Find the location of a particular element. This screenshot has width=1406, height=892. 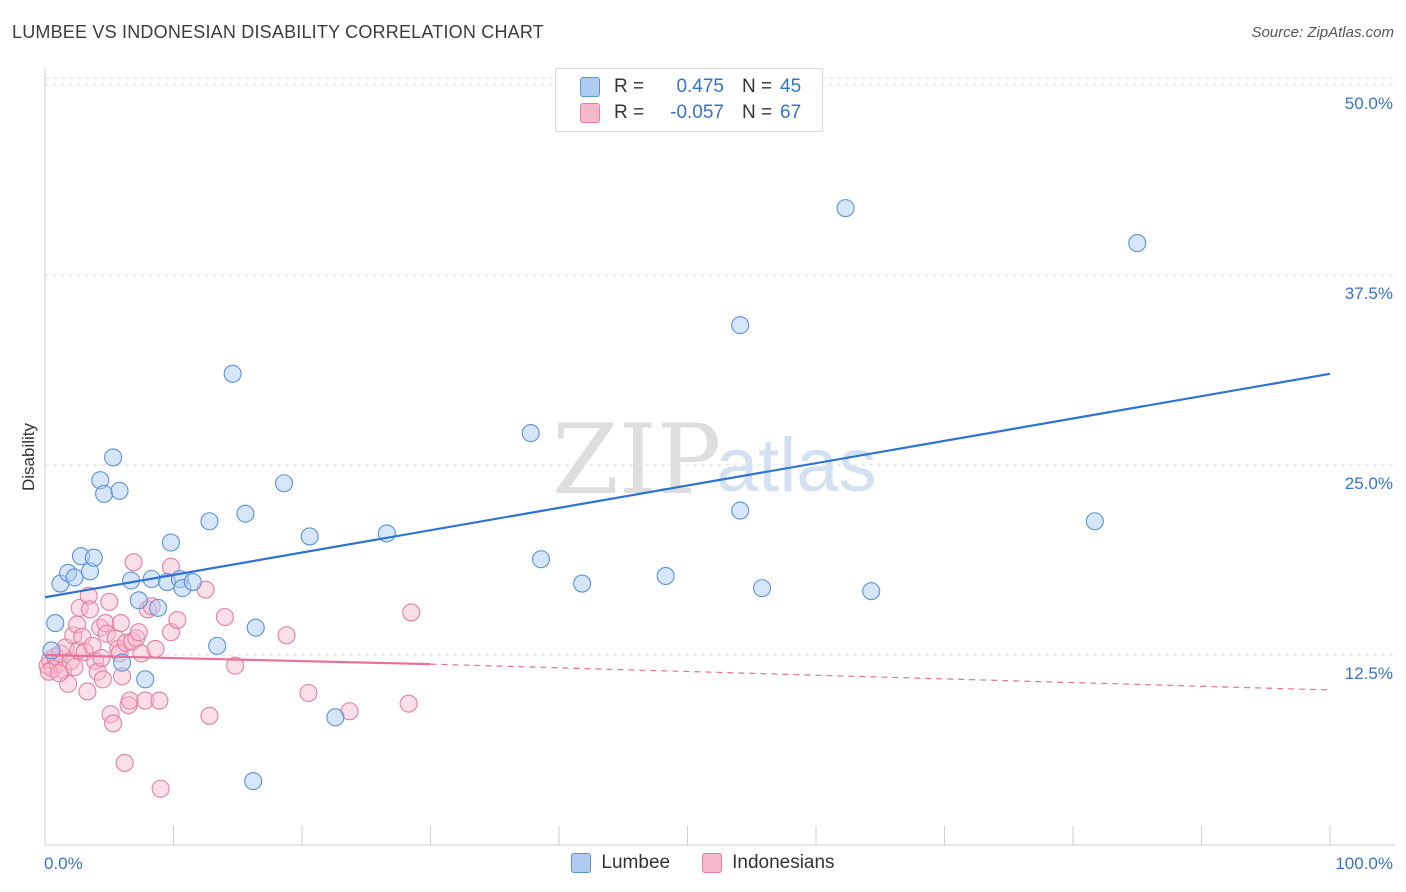

legend-n-value: 45 is located at coordinates (791, 86).